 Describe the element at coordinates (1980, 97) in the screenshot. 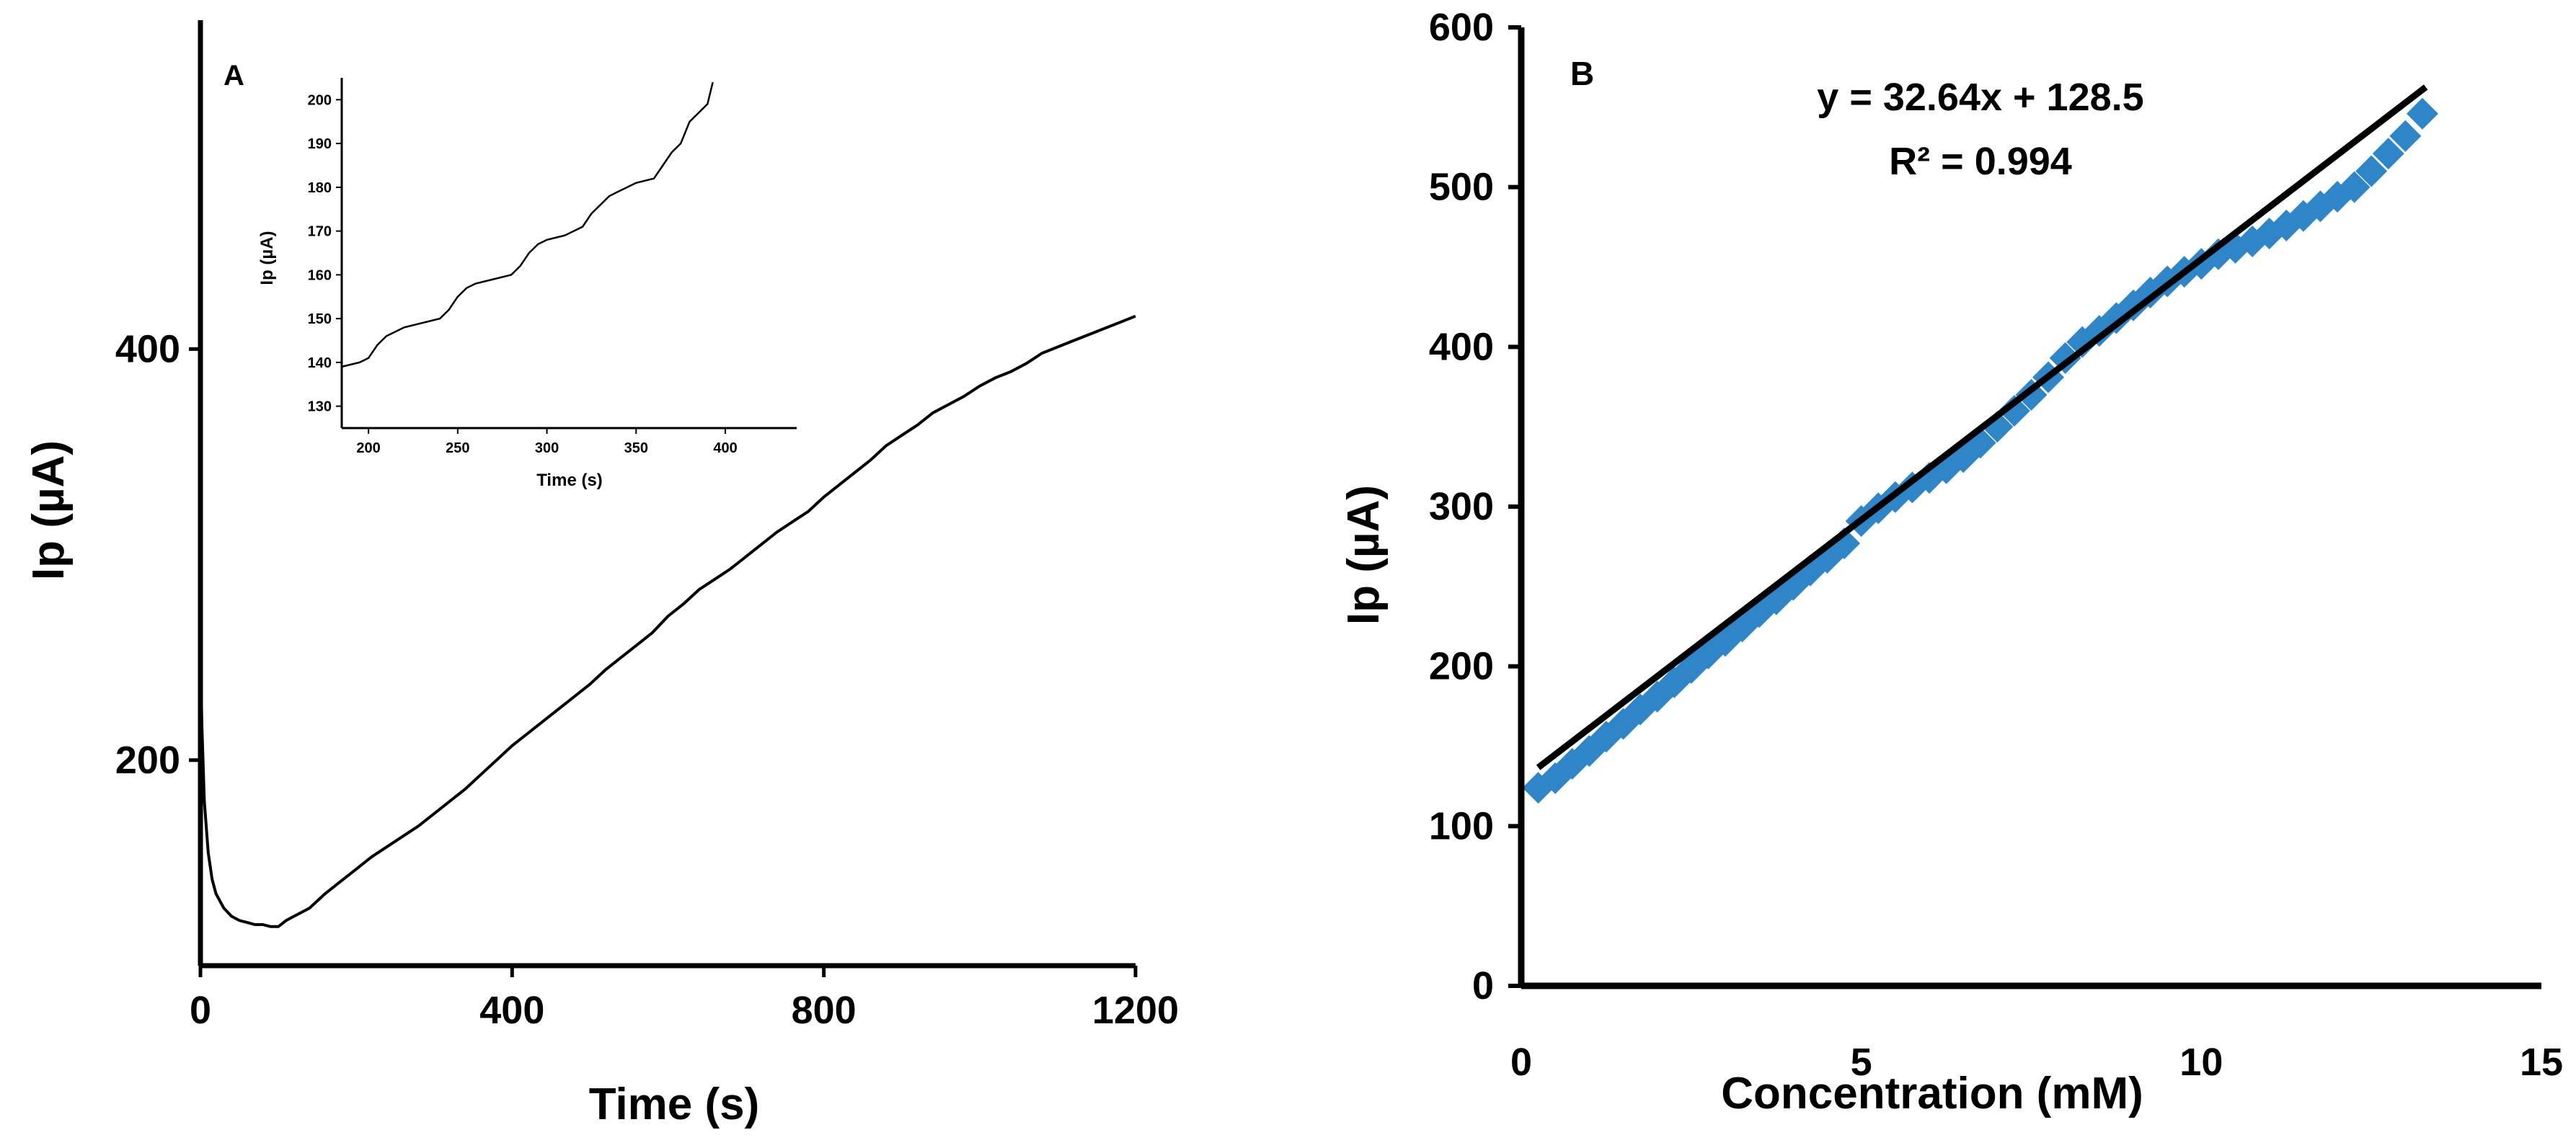

I see `panel-b-trend-equation: y = 32.64x + 128.5` at that location.